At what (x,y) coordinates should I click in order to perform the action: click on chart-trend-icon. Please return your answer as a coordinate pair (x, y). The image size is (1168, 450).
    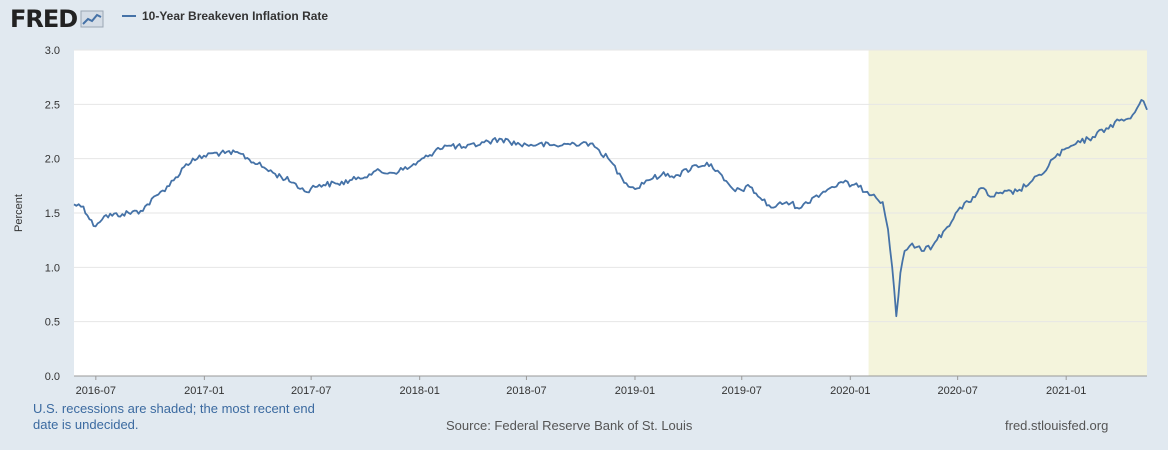
    Looking at the image, I should click on (92, 19).